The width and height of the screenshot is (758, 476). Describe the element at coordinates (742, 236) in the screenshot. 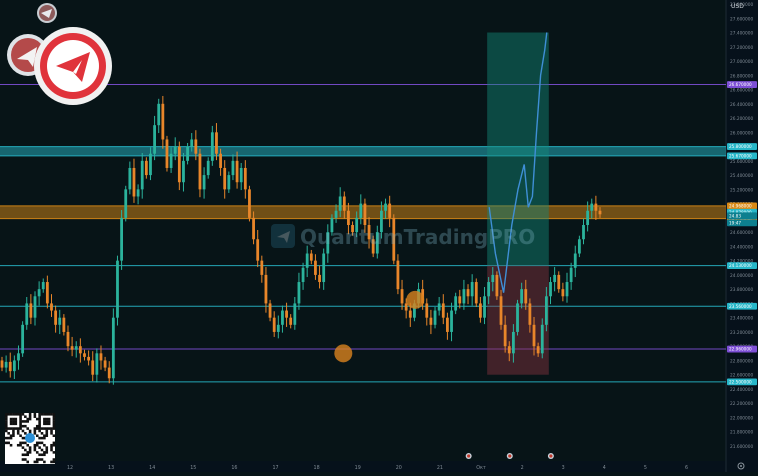

I see `price-axis-panel` at that location.